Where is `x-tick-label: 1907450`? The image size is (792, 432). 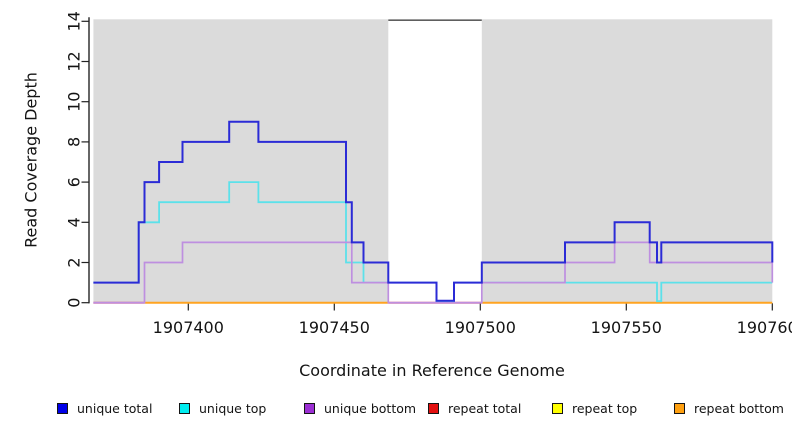
x-tick-label: 1907450 is located at coordinates (334, 327).